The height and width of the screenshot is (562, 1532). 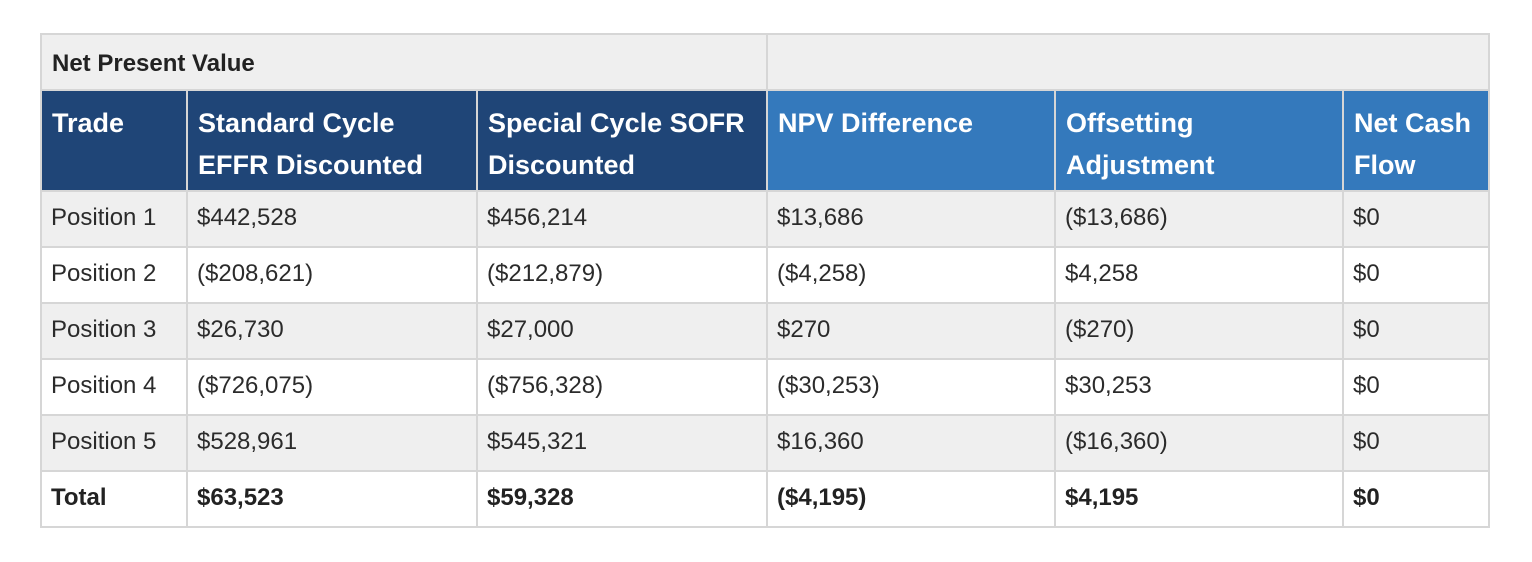 What do you see at coordinates (114, 140) in the screenshot?
I see `header-trade: Trade` at bounding box center [114, 140].